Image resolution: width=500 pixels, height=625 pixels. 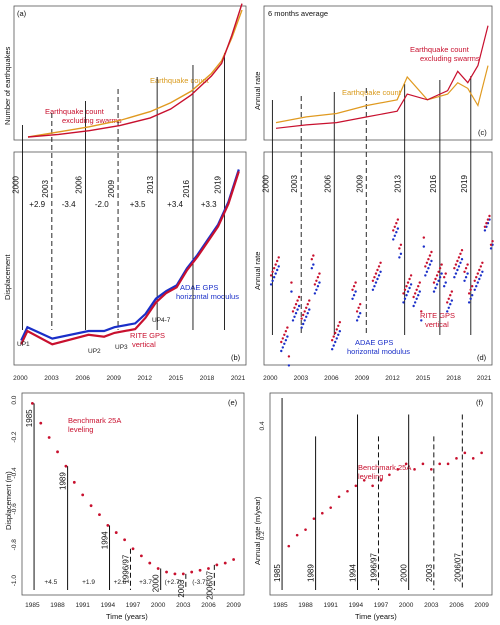 What do you see at coordinates (20, 378) in the screenshot?
I see `panel-b-xtick: 2000` at bounding box center [20, 378].